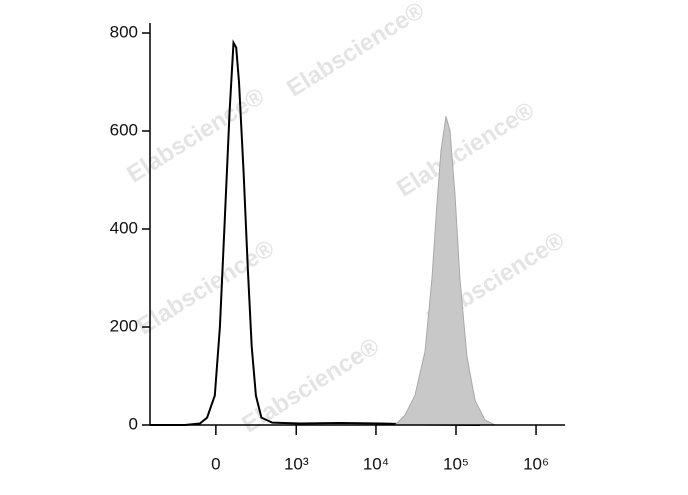 The width and height of the screenshot is (688, 495). Describe the element at coordinates (444, 271) in the screenshot. I see `histogram-area` at that location.